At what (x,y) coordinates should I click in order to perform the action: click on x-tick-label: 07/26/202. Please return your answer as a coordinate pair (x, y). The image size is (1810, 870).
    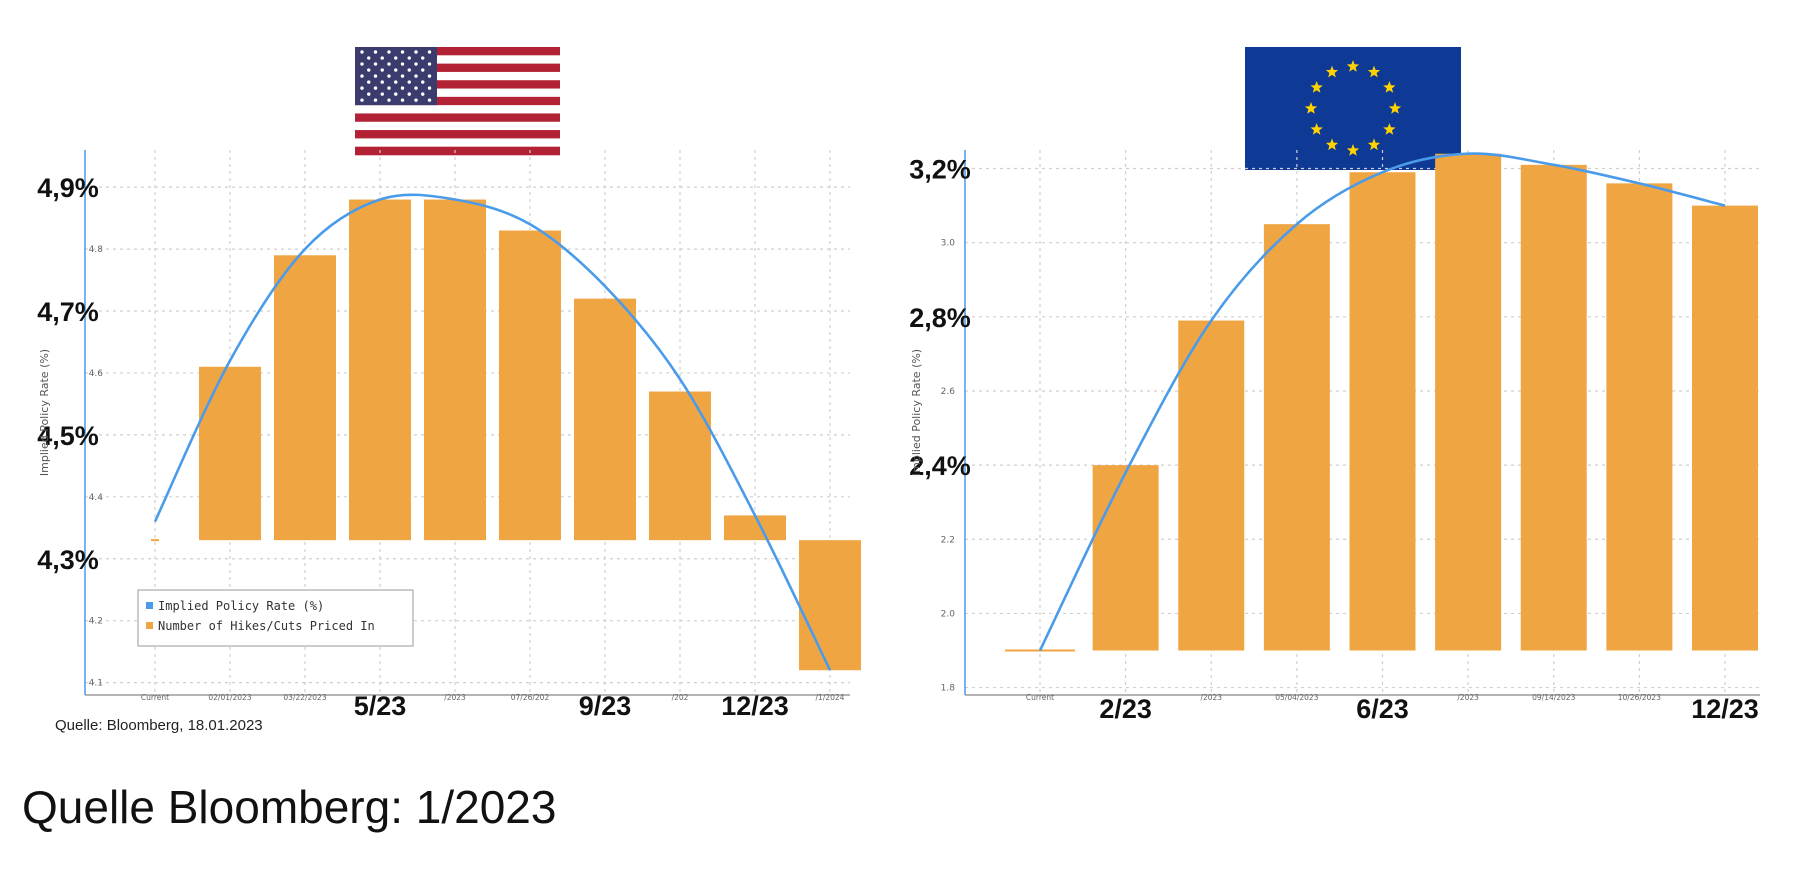
    Looking at the image, I should click on (530, 697).